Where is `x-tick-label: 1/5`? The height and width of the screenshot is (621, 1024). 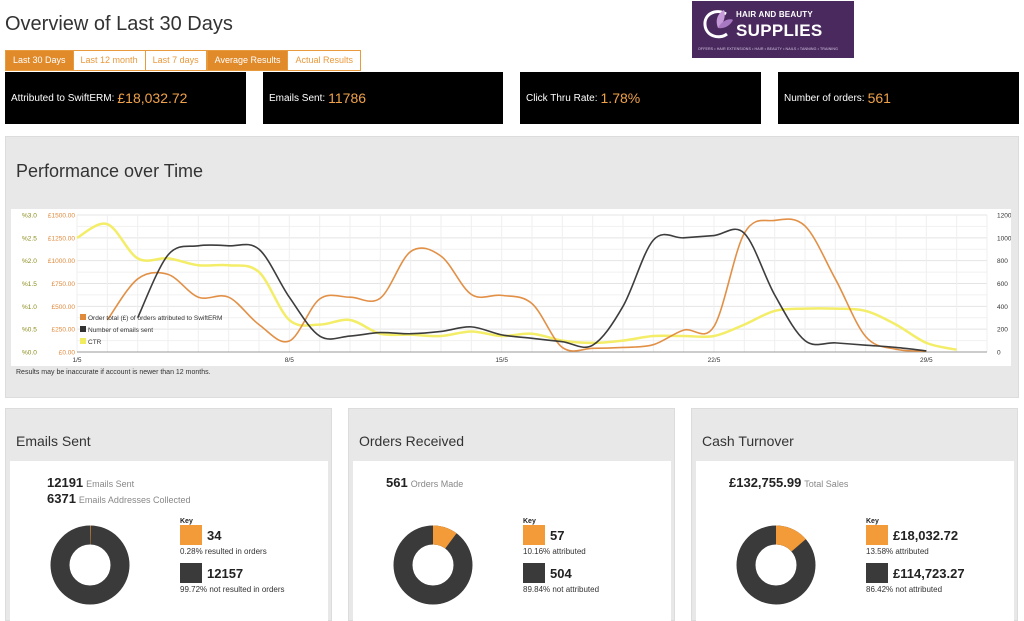
x-tick-label: 1/5 is located at coordinates (76, 360).